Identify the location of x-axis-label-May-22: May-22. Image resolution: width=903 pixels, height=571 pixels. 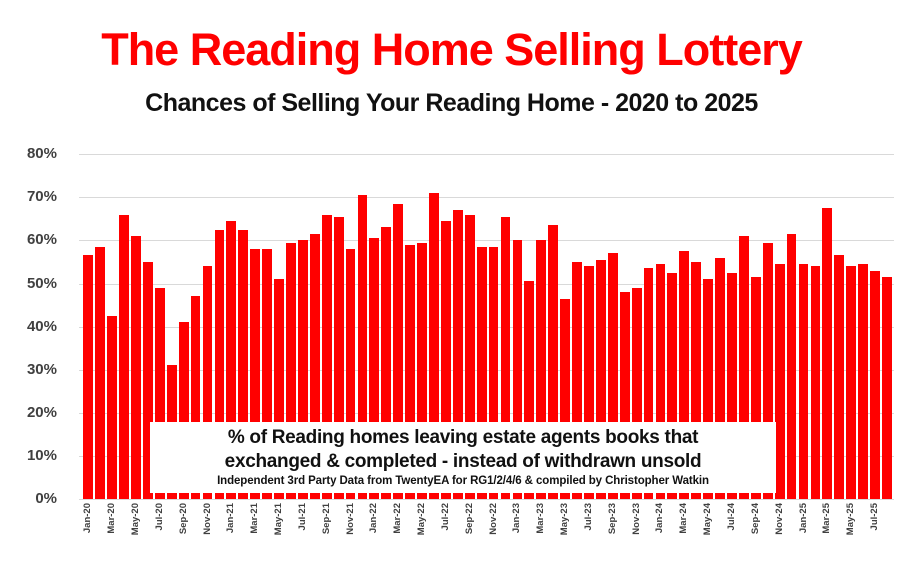
(422, 519).